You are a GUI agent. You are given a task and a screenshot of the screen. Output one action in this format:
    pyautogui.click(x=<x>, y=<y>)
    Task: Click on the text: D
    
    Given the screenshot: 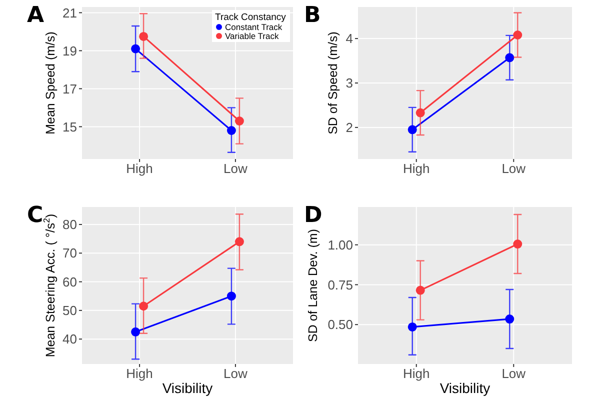 What is the action you would take?
    pyautogui.click(x=313, y=215)
    